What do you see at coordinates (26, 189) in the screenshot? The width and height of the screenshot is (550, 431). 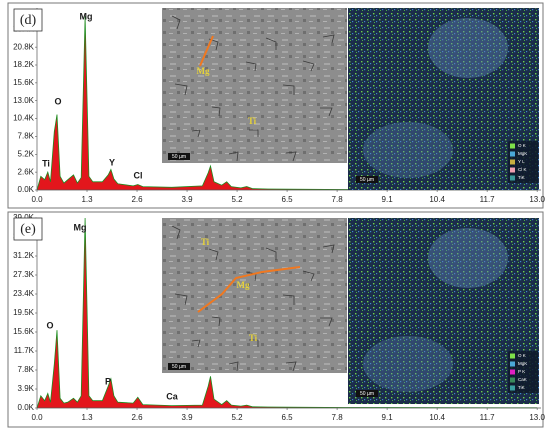 I see `y-tick-label: 0.0K` at bounding box center [26, 189].